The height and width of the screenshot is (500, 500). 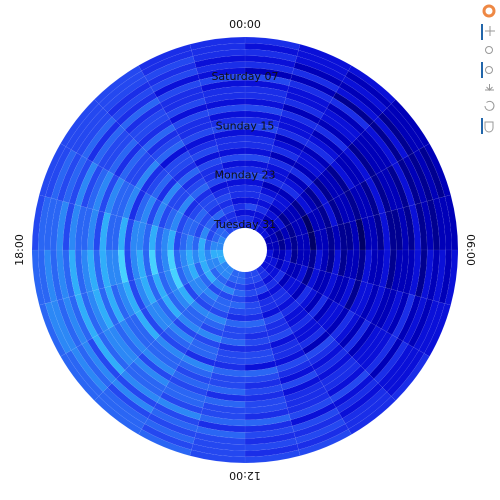 I want to click on ring-label: Saturday 07, so click(x=244, y=76).